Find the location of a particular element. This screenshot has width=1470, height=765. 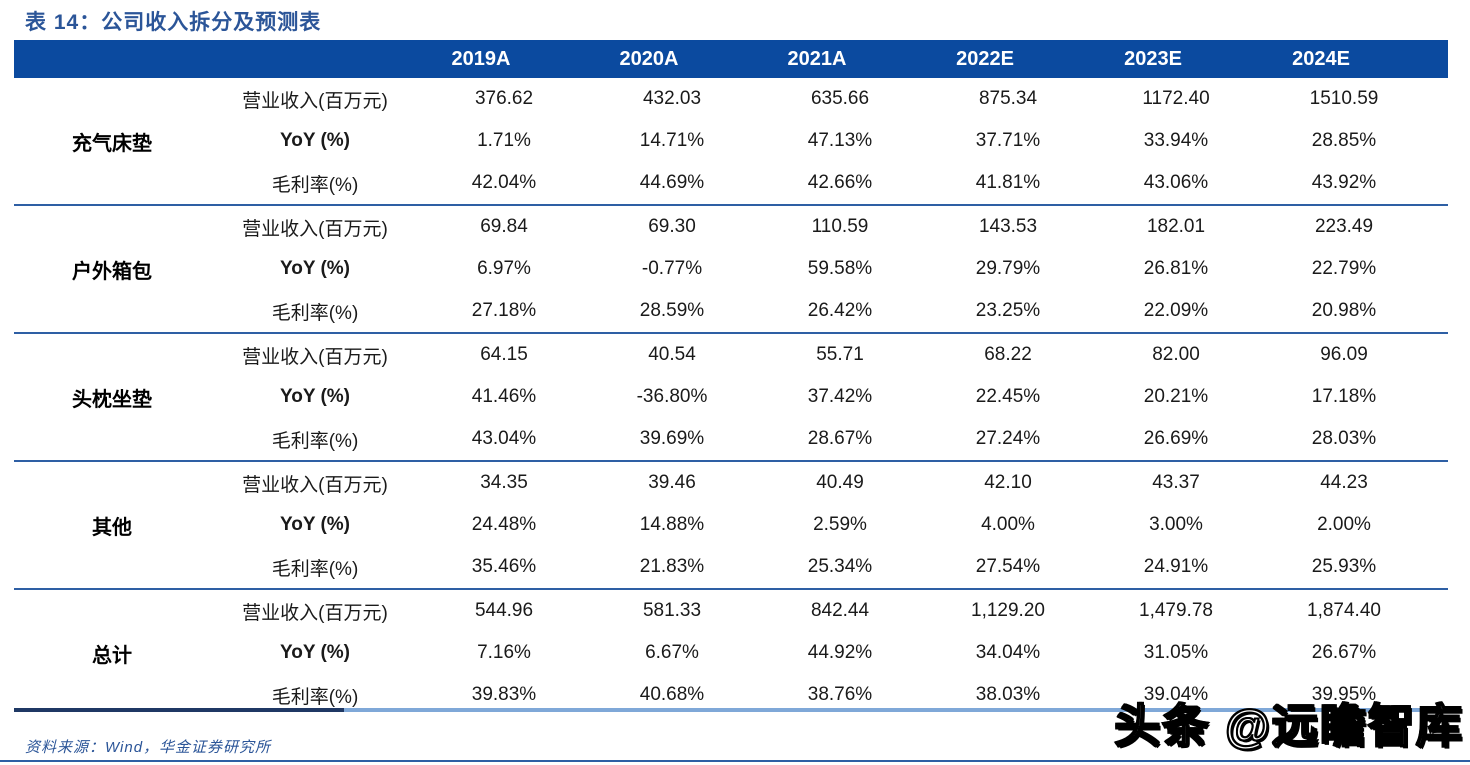

value-cell: 1,479.78 is located at coordinates (1176, 610).